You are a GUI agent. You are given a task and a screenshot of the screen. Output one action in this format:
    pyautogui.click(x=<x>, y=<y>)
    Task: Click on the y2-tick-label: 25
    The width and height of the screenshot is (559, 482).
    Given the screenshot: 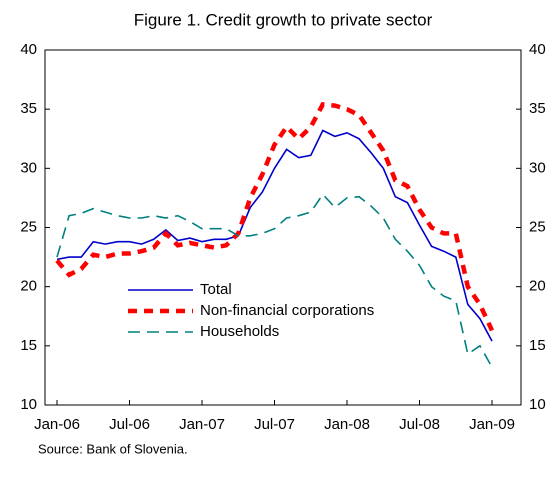 What is the action you would take?
    pyautogui.click(x=537, y=226)
    